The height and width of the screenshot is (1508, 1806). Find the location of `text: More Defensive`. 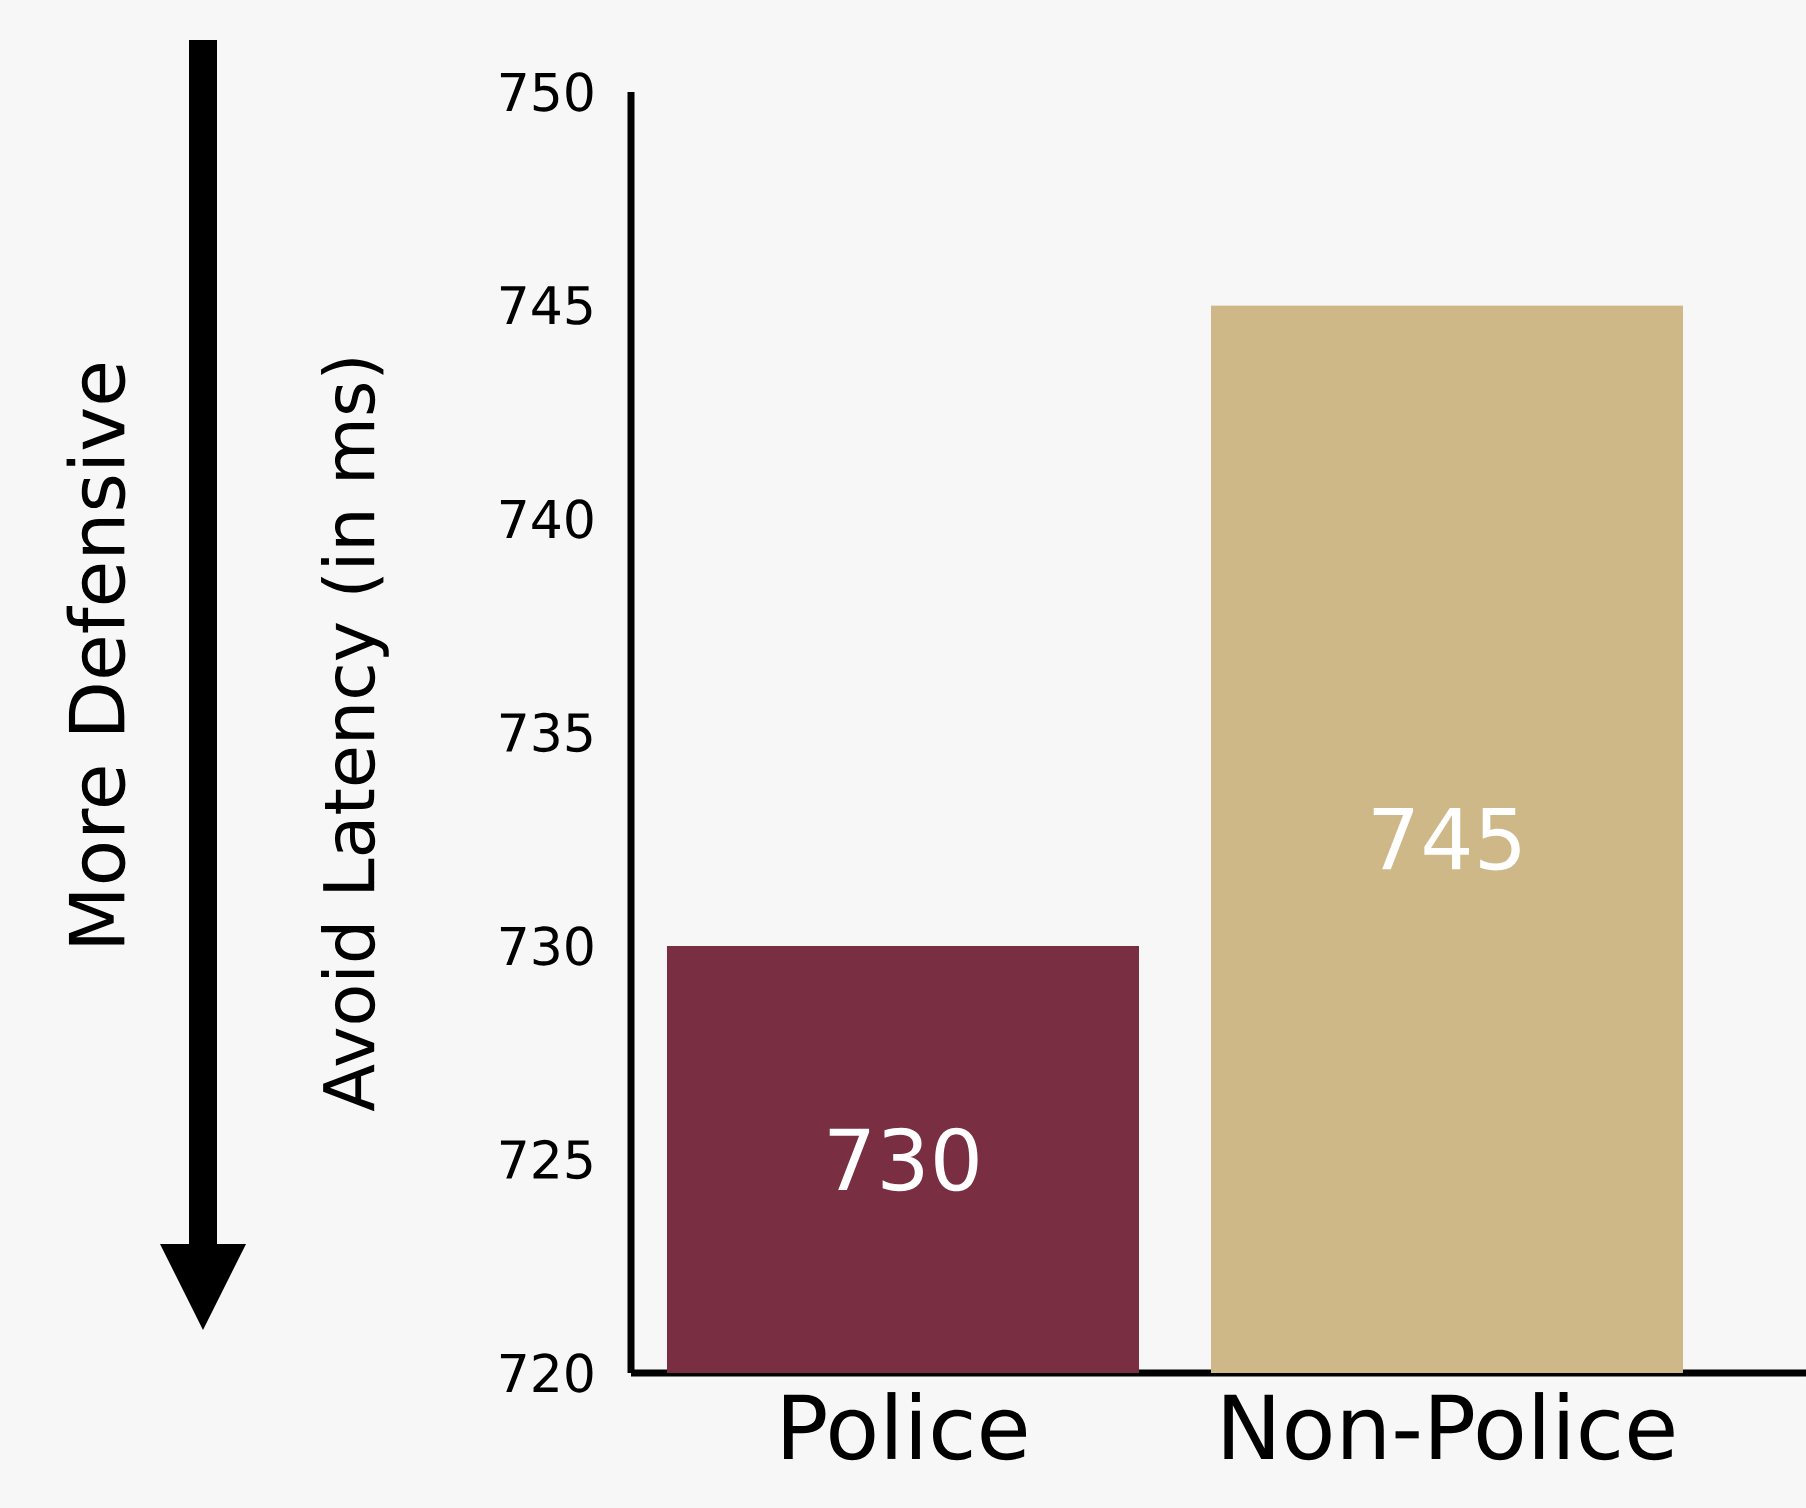

text: More Defensive is located at coordinates (96, 654).